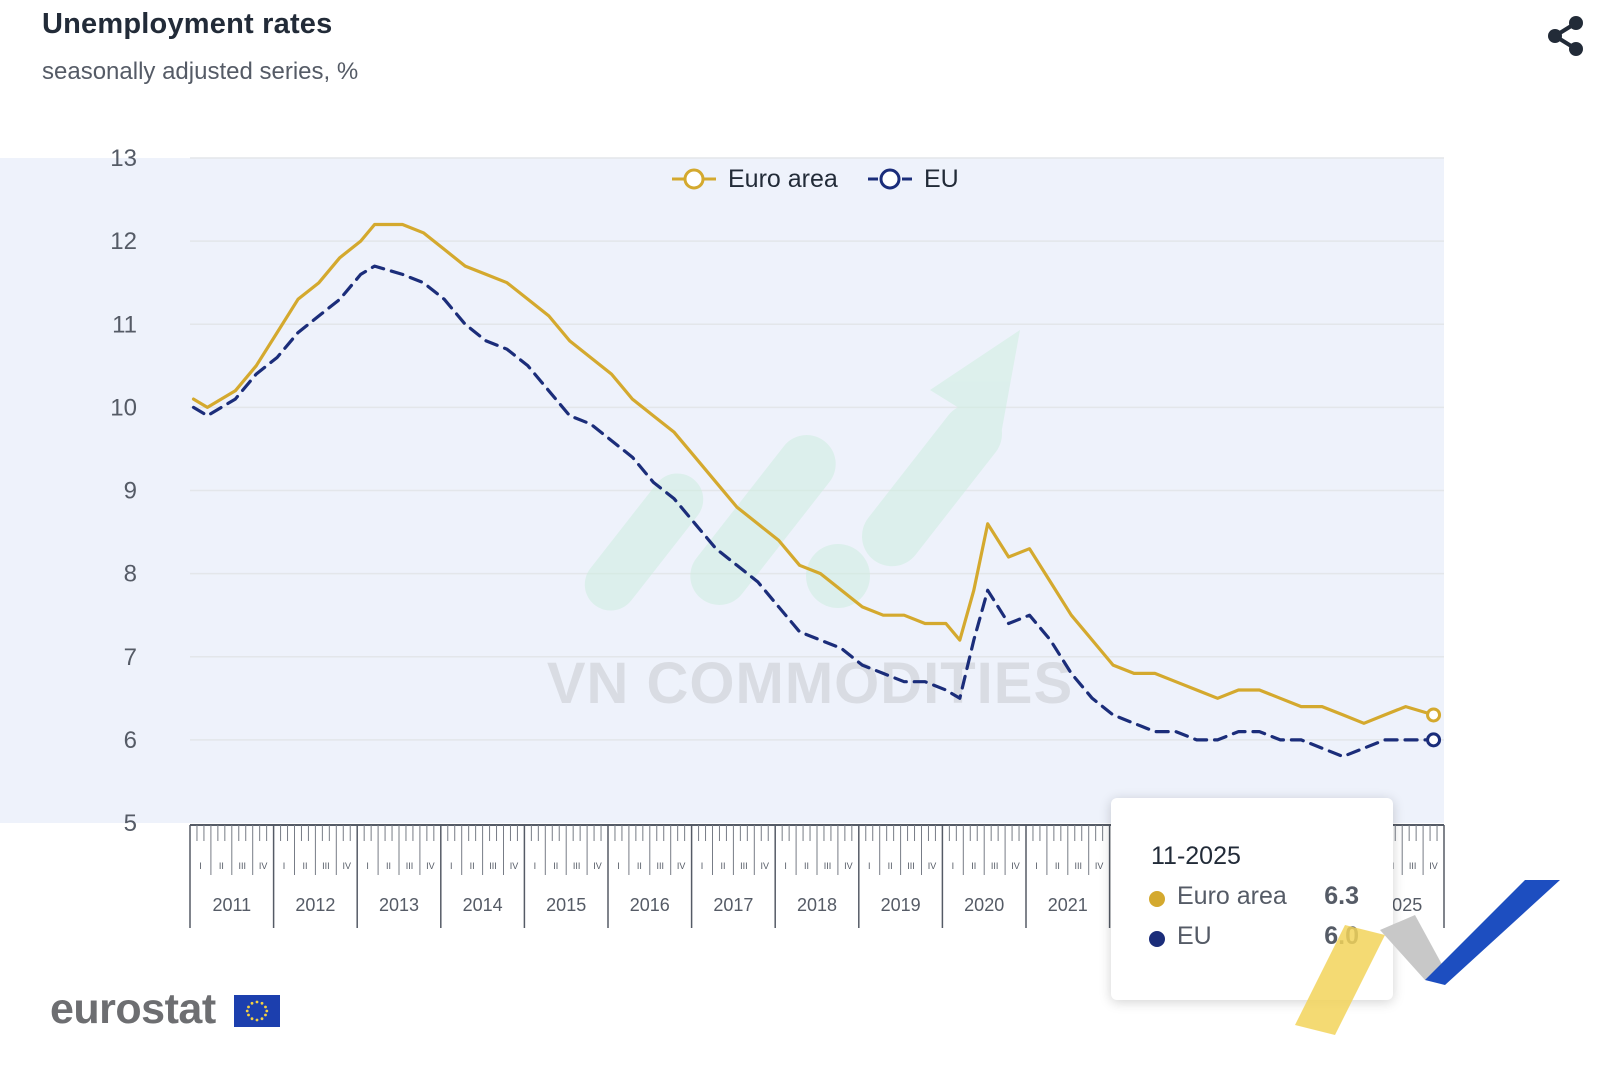  What do you see at coordinates (124, 324) in the screenshot?
I see `y-tick-label: 11` at bounding box center [124, 324].